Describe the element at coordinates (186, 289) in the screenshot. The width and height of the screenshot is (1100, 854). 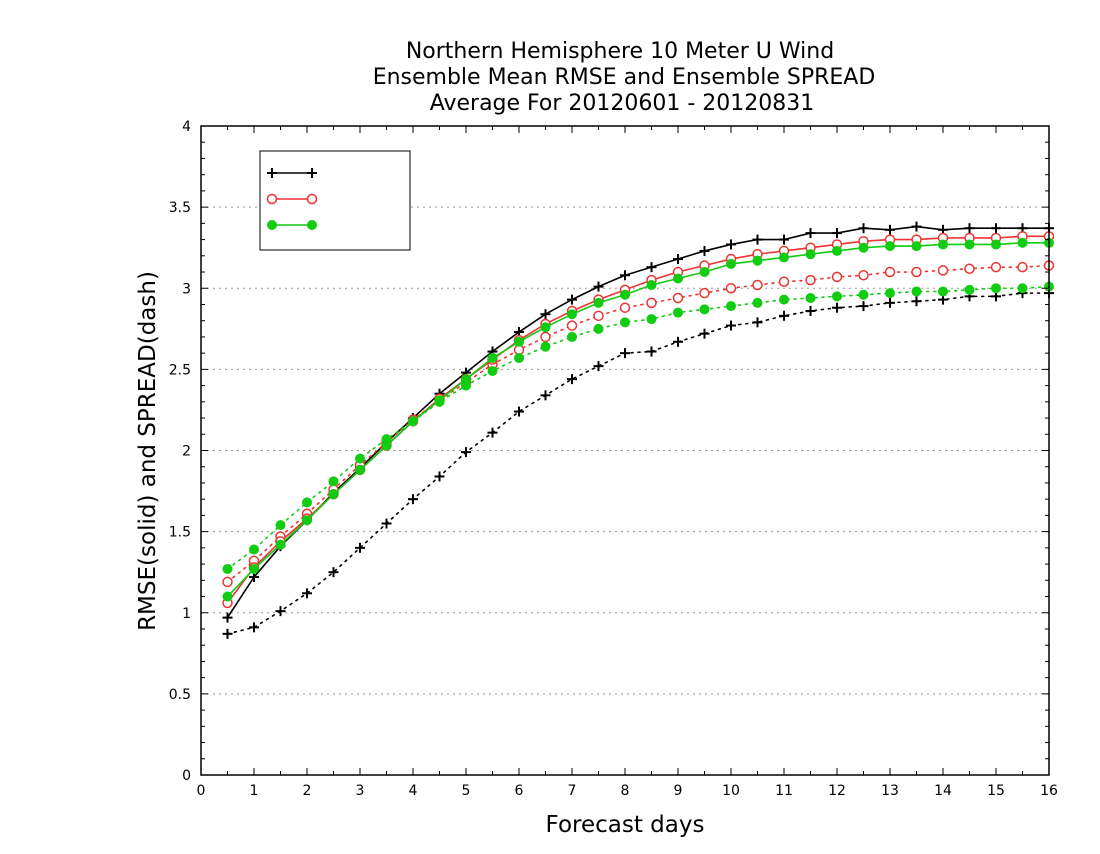
I see `y-tick-label: 3` at that location.